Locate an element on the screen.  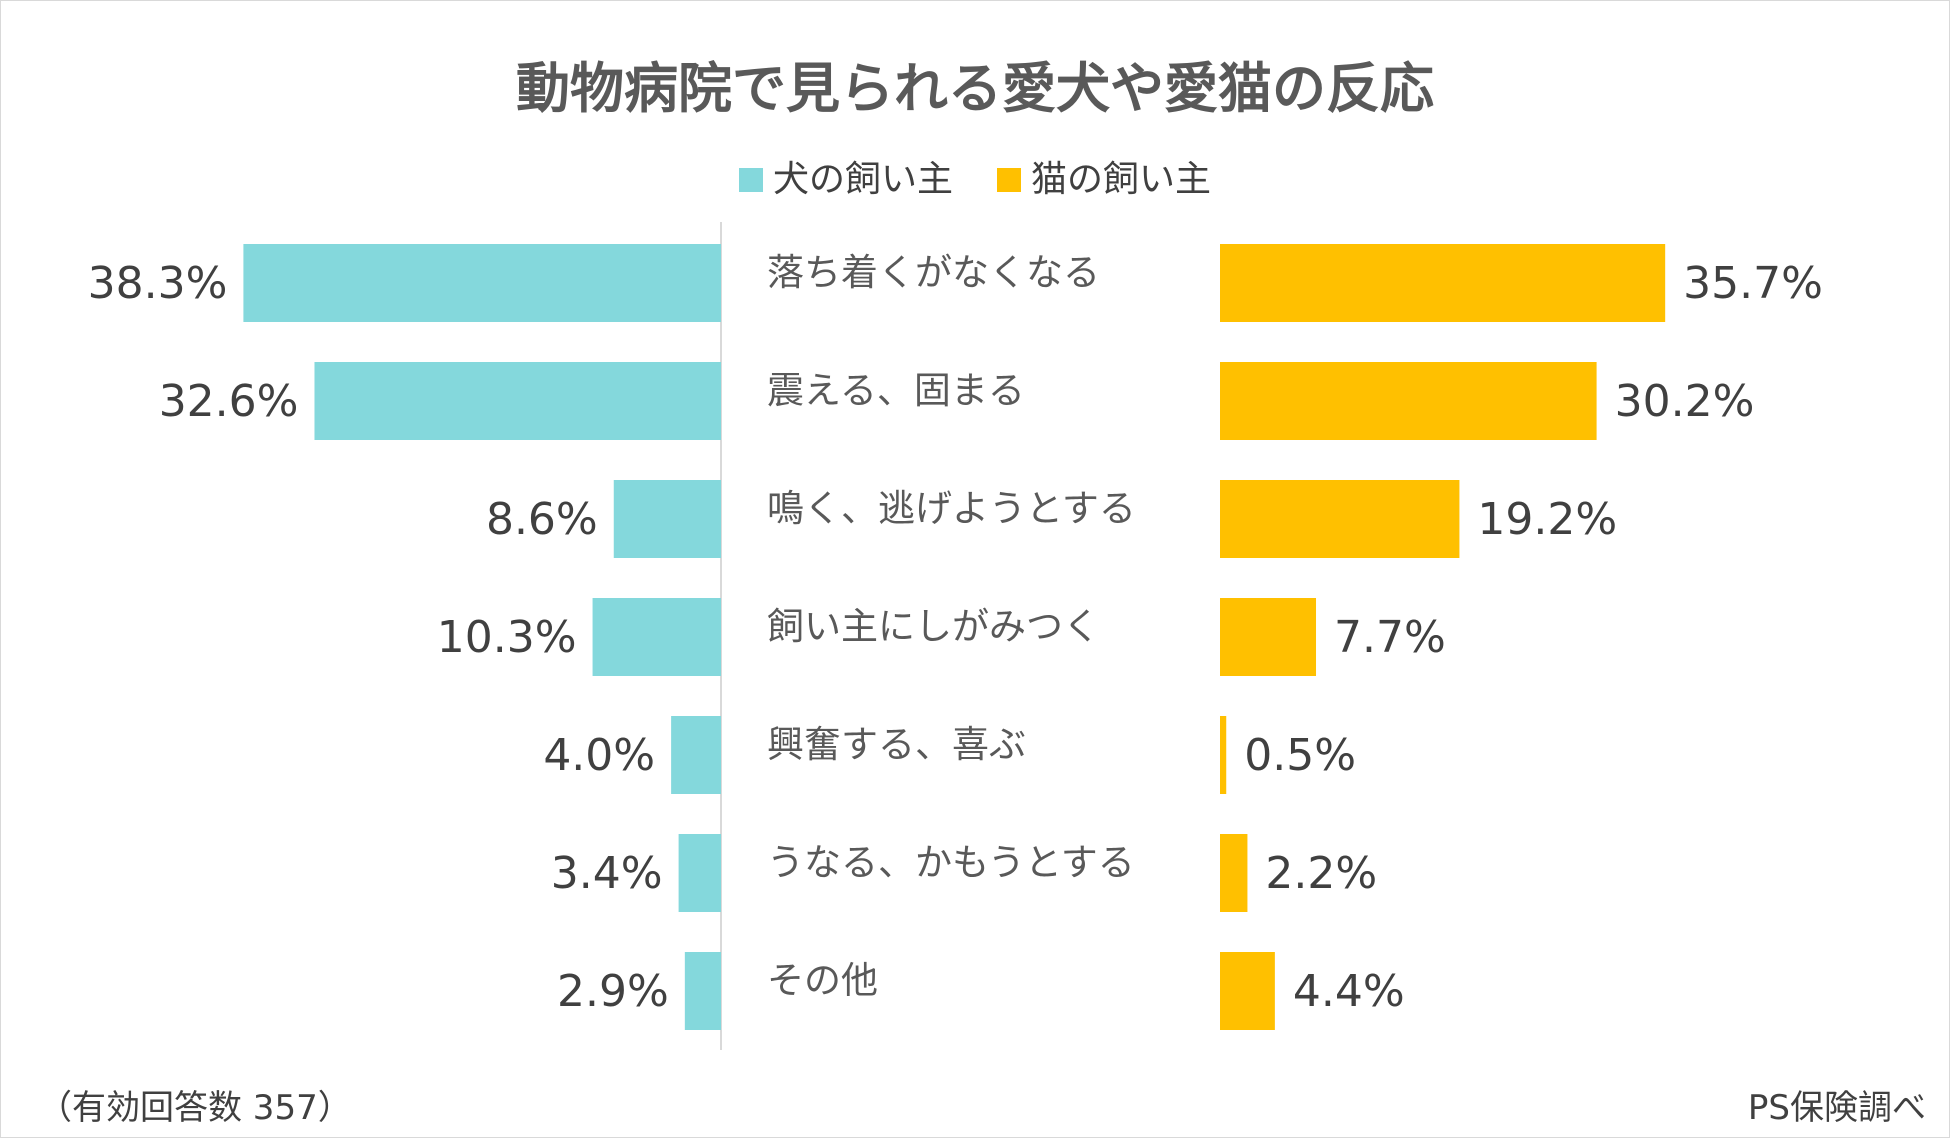
data-label-dog: 3.4% is located at coordinates (607, 873).